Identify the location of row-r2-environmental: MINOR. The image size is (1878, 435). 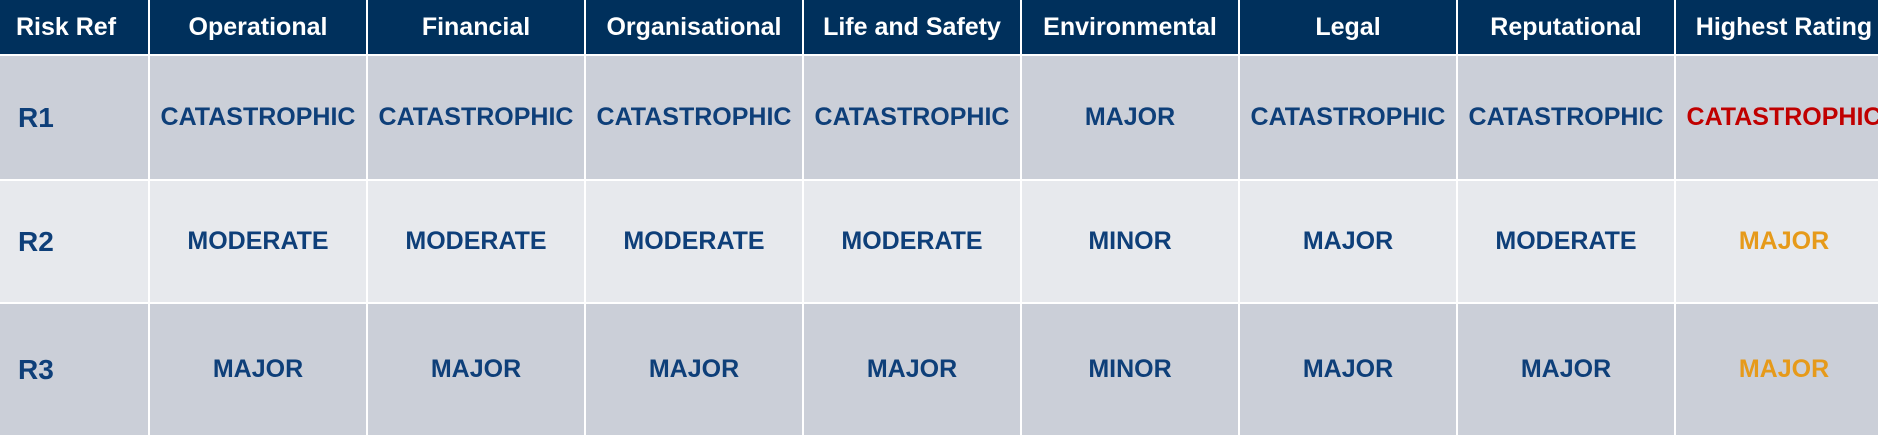
(1130, 241).